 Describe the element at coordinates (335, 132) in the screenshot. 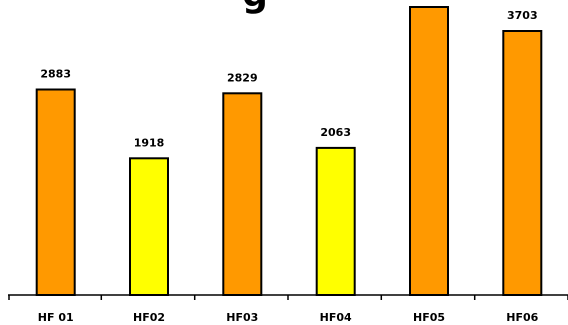

I see `data-label: 2063` at that location.